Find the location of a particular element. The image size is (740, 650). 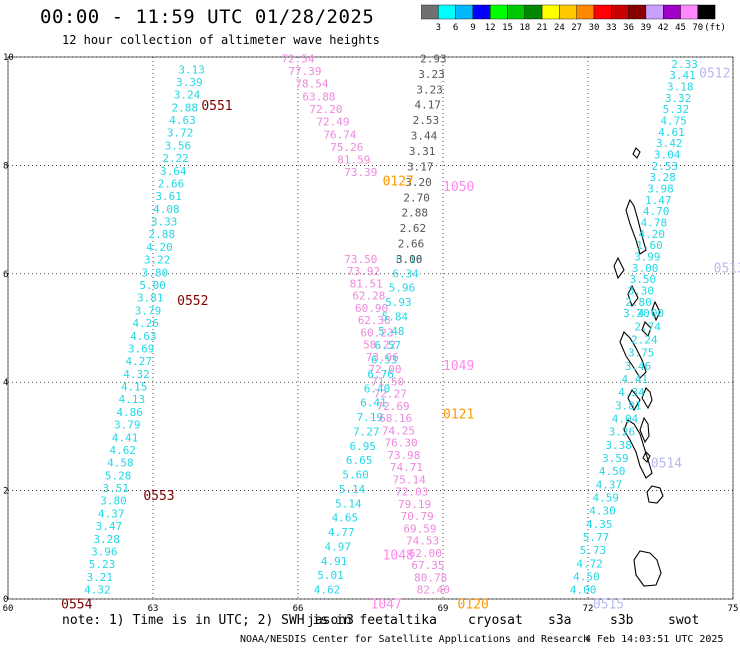

wave-height-value: 2.53 is located at coordinates (426, 120).